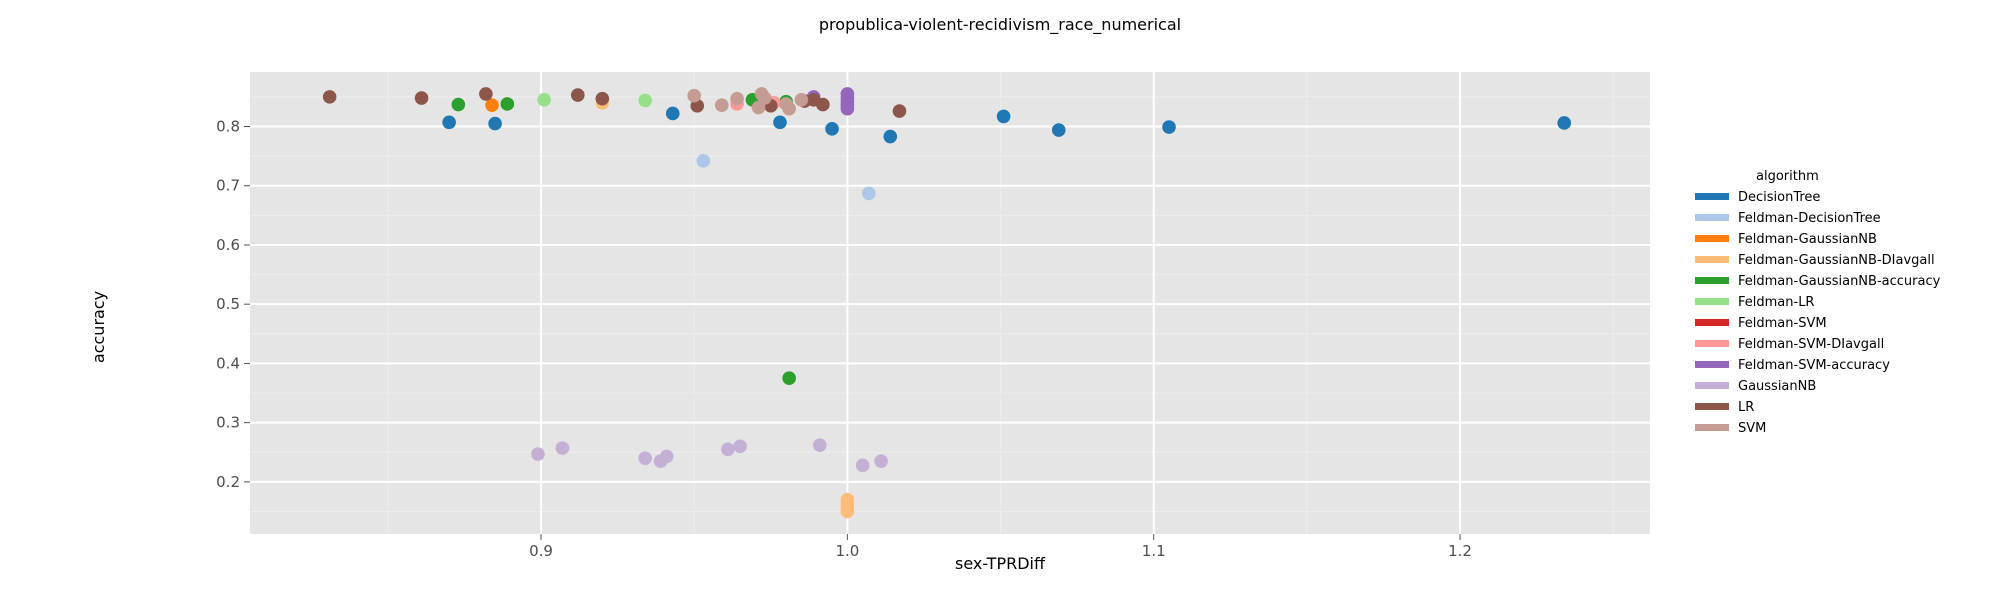  What do you see at coordinates (1000, 563) in the screenshot?
I see `x-axis-label: sex-TPRDiff` at bounding box center [1000, 563].